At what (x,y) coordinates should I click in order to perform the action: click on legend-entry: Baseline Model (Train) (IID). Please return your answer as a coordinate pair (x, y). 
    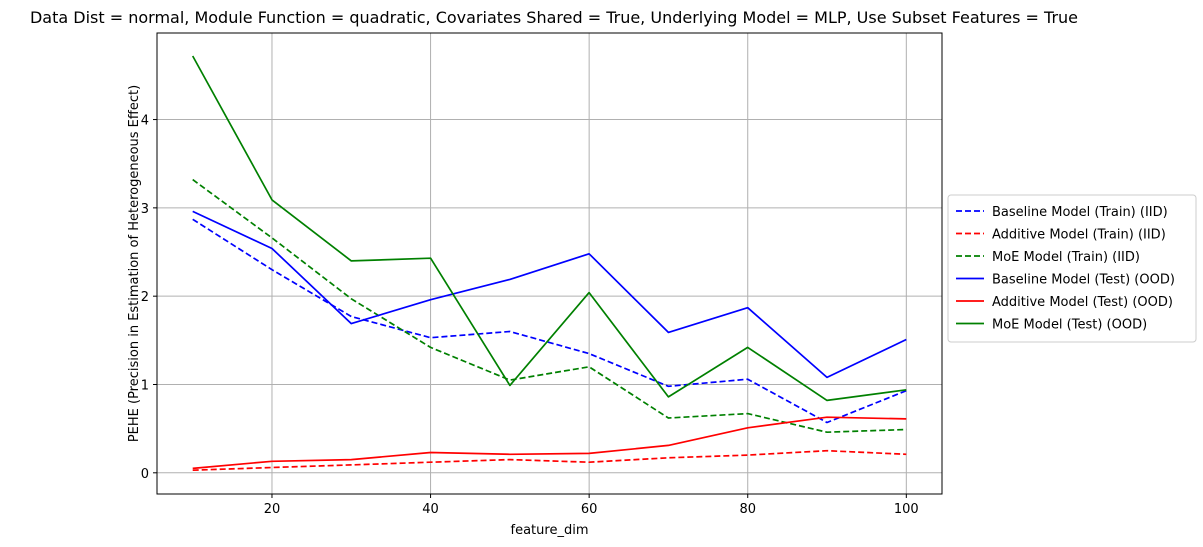
    Looking at the image, I should click on (1080, 212).